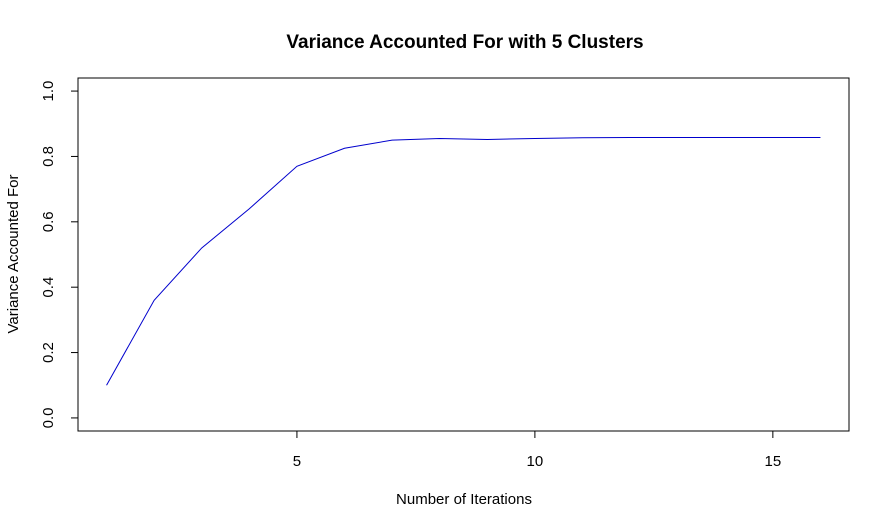 This screenshot has width=890, height=529. Describe the element at coordinates (48, 156) in the screenshot. I see `y-tick-label: 0.8` at that location.